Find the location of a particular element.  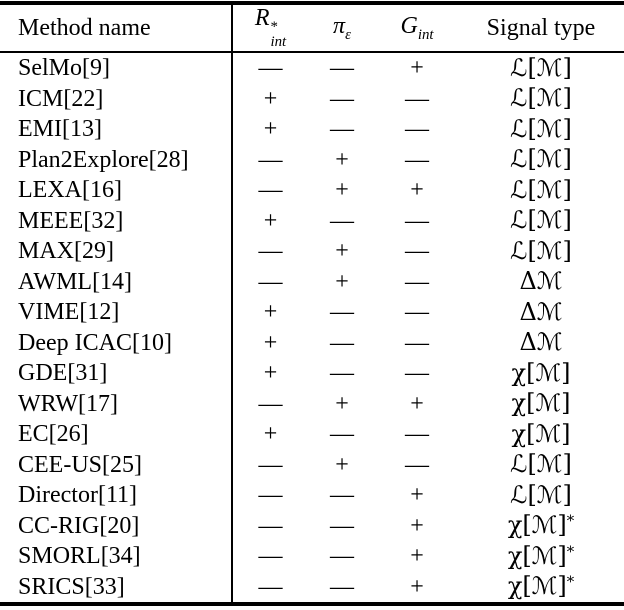

pi-symbol: π is located at coordinates (339, 25).